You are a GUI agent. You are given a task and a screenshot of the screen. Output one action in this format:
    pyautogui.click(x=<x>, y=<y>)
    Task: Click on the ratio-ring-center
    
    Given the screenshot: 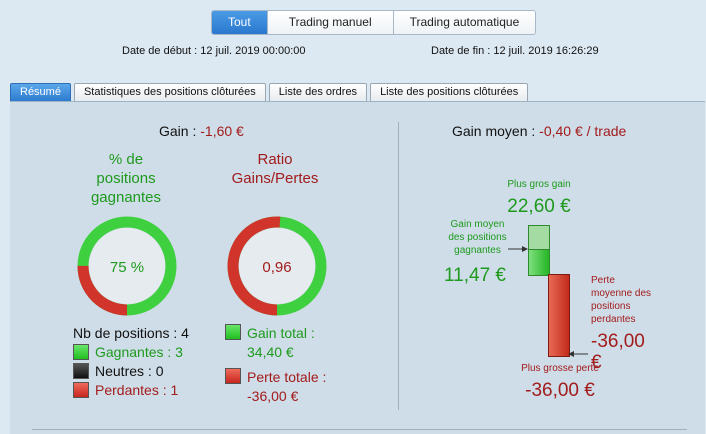 What is the action you would take?
    pyautogui.click(x=277, y=266)
    